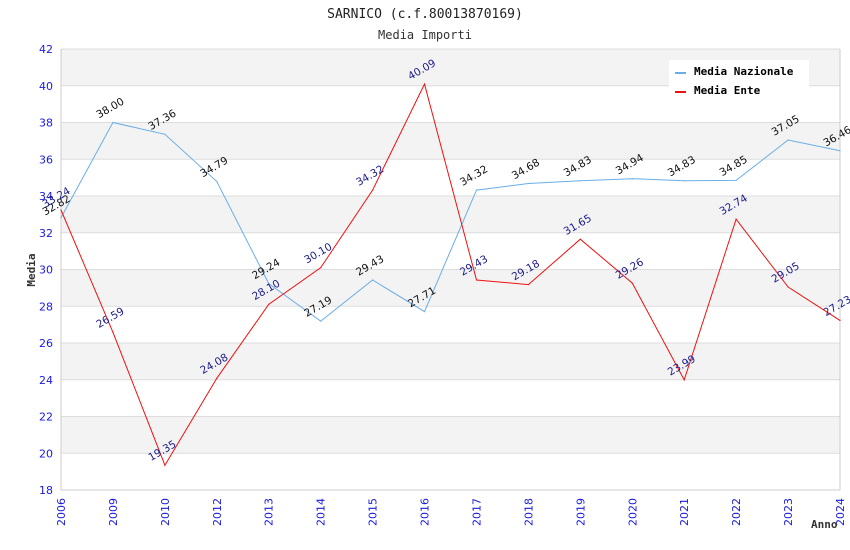 This screenshot has width=850, height=550. I want to click on y-tick-label: 34, so click(46, 196).